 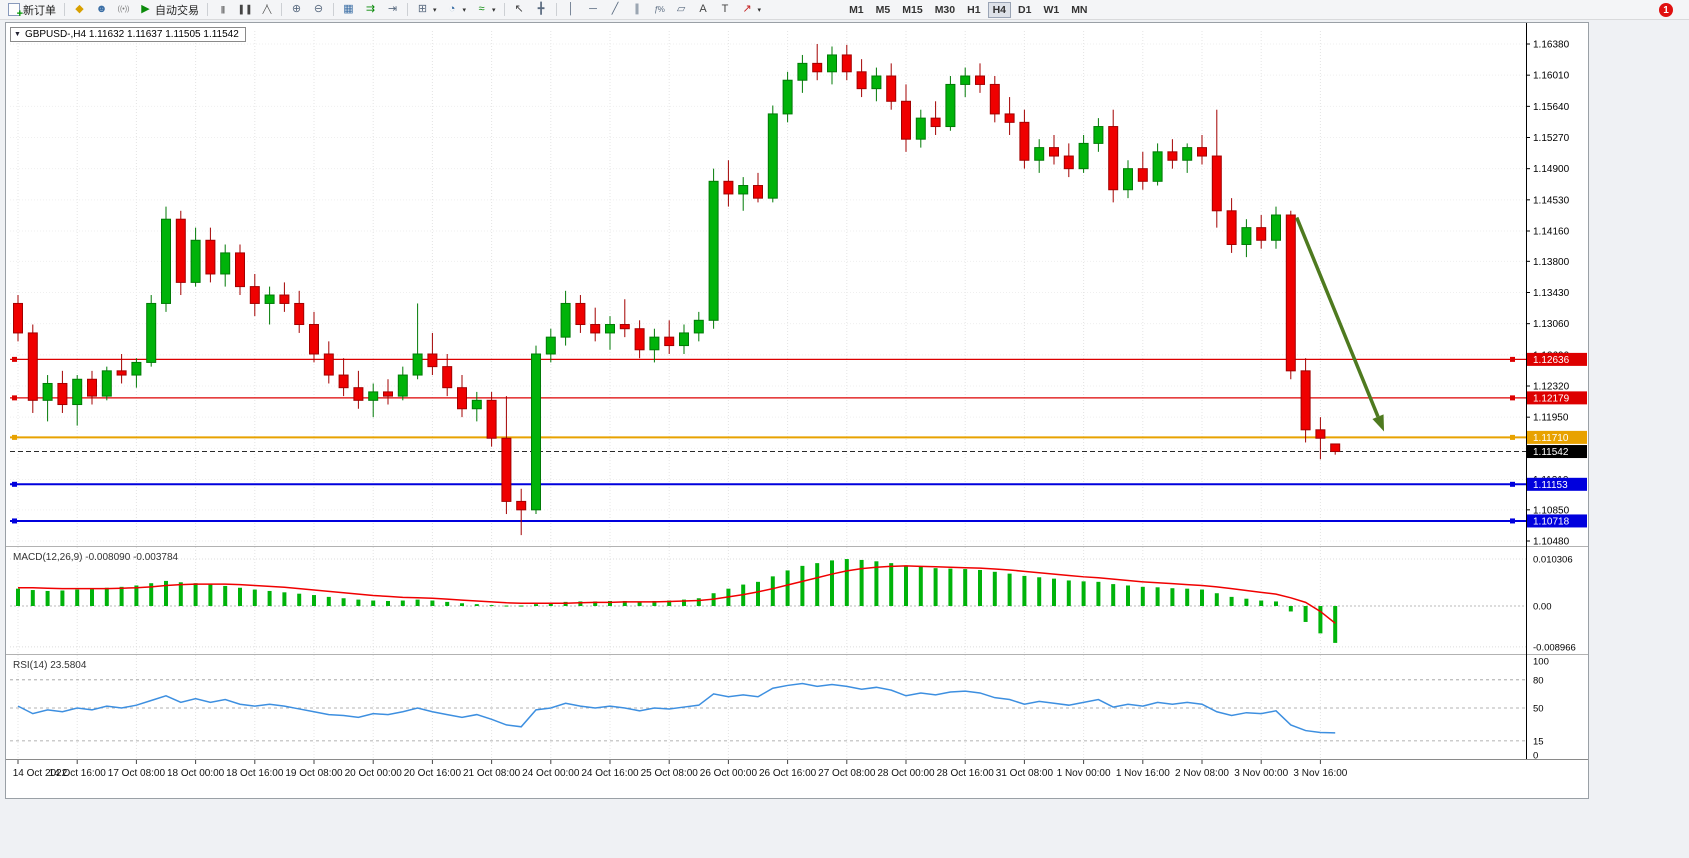 I want to click on signals-icon: ((•)), so click(x=123, y=9).